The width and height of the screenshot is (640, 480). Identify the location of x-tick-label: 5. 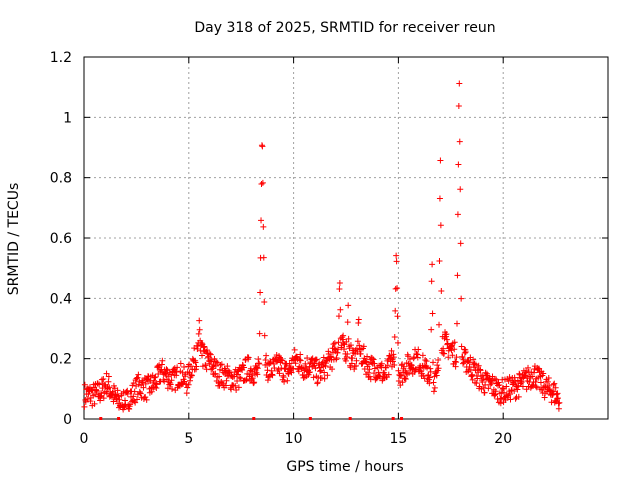
(188, 439).